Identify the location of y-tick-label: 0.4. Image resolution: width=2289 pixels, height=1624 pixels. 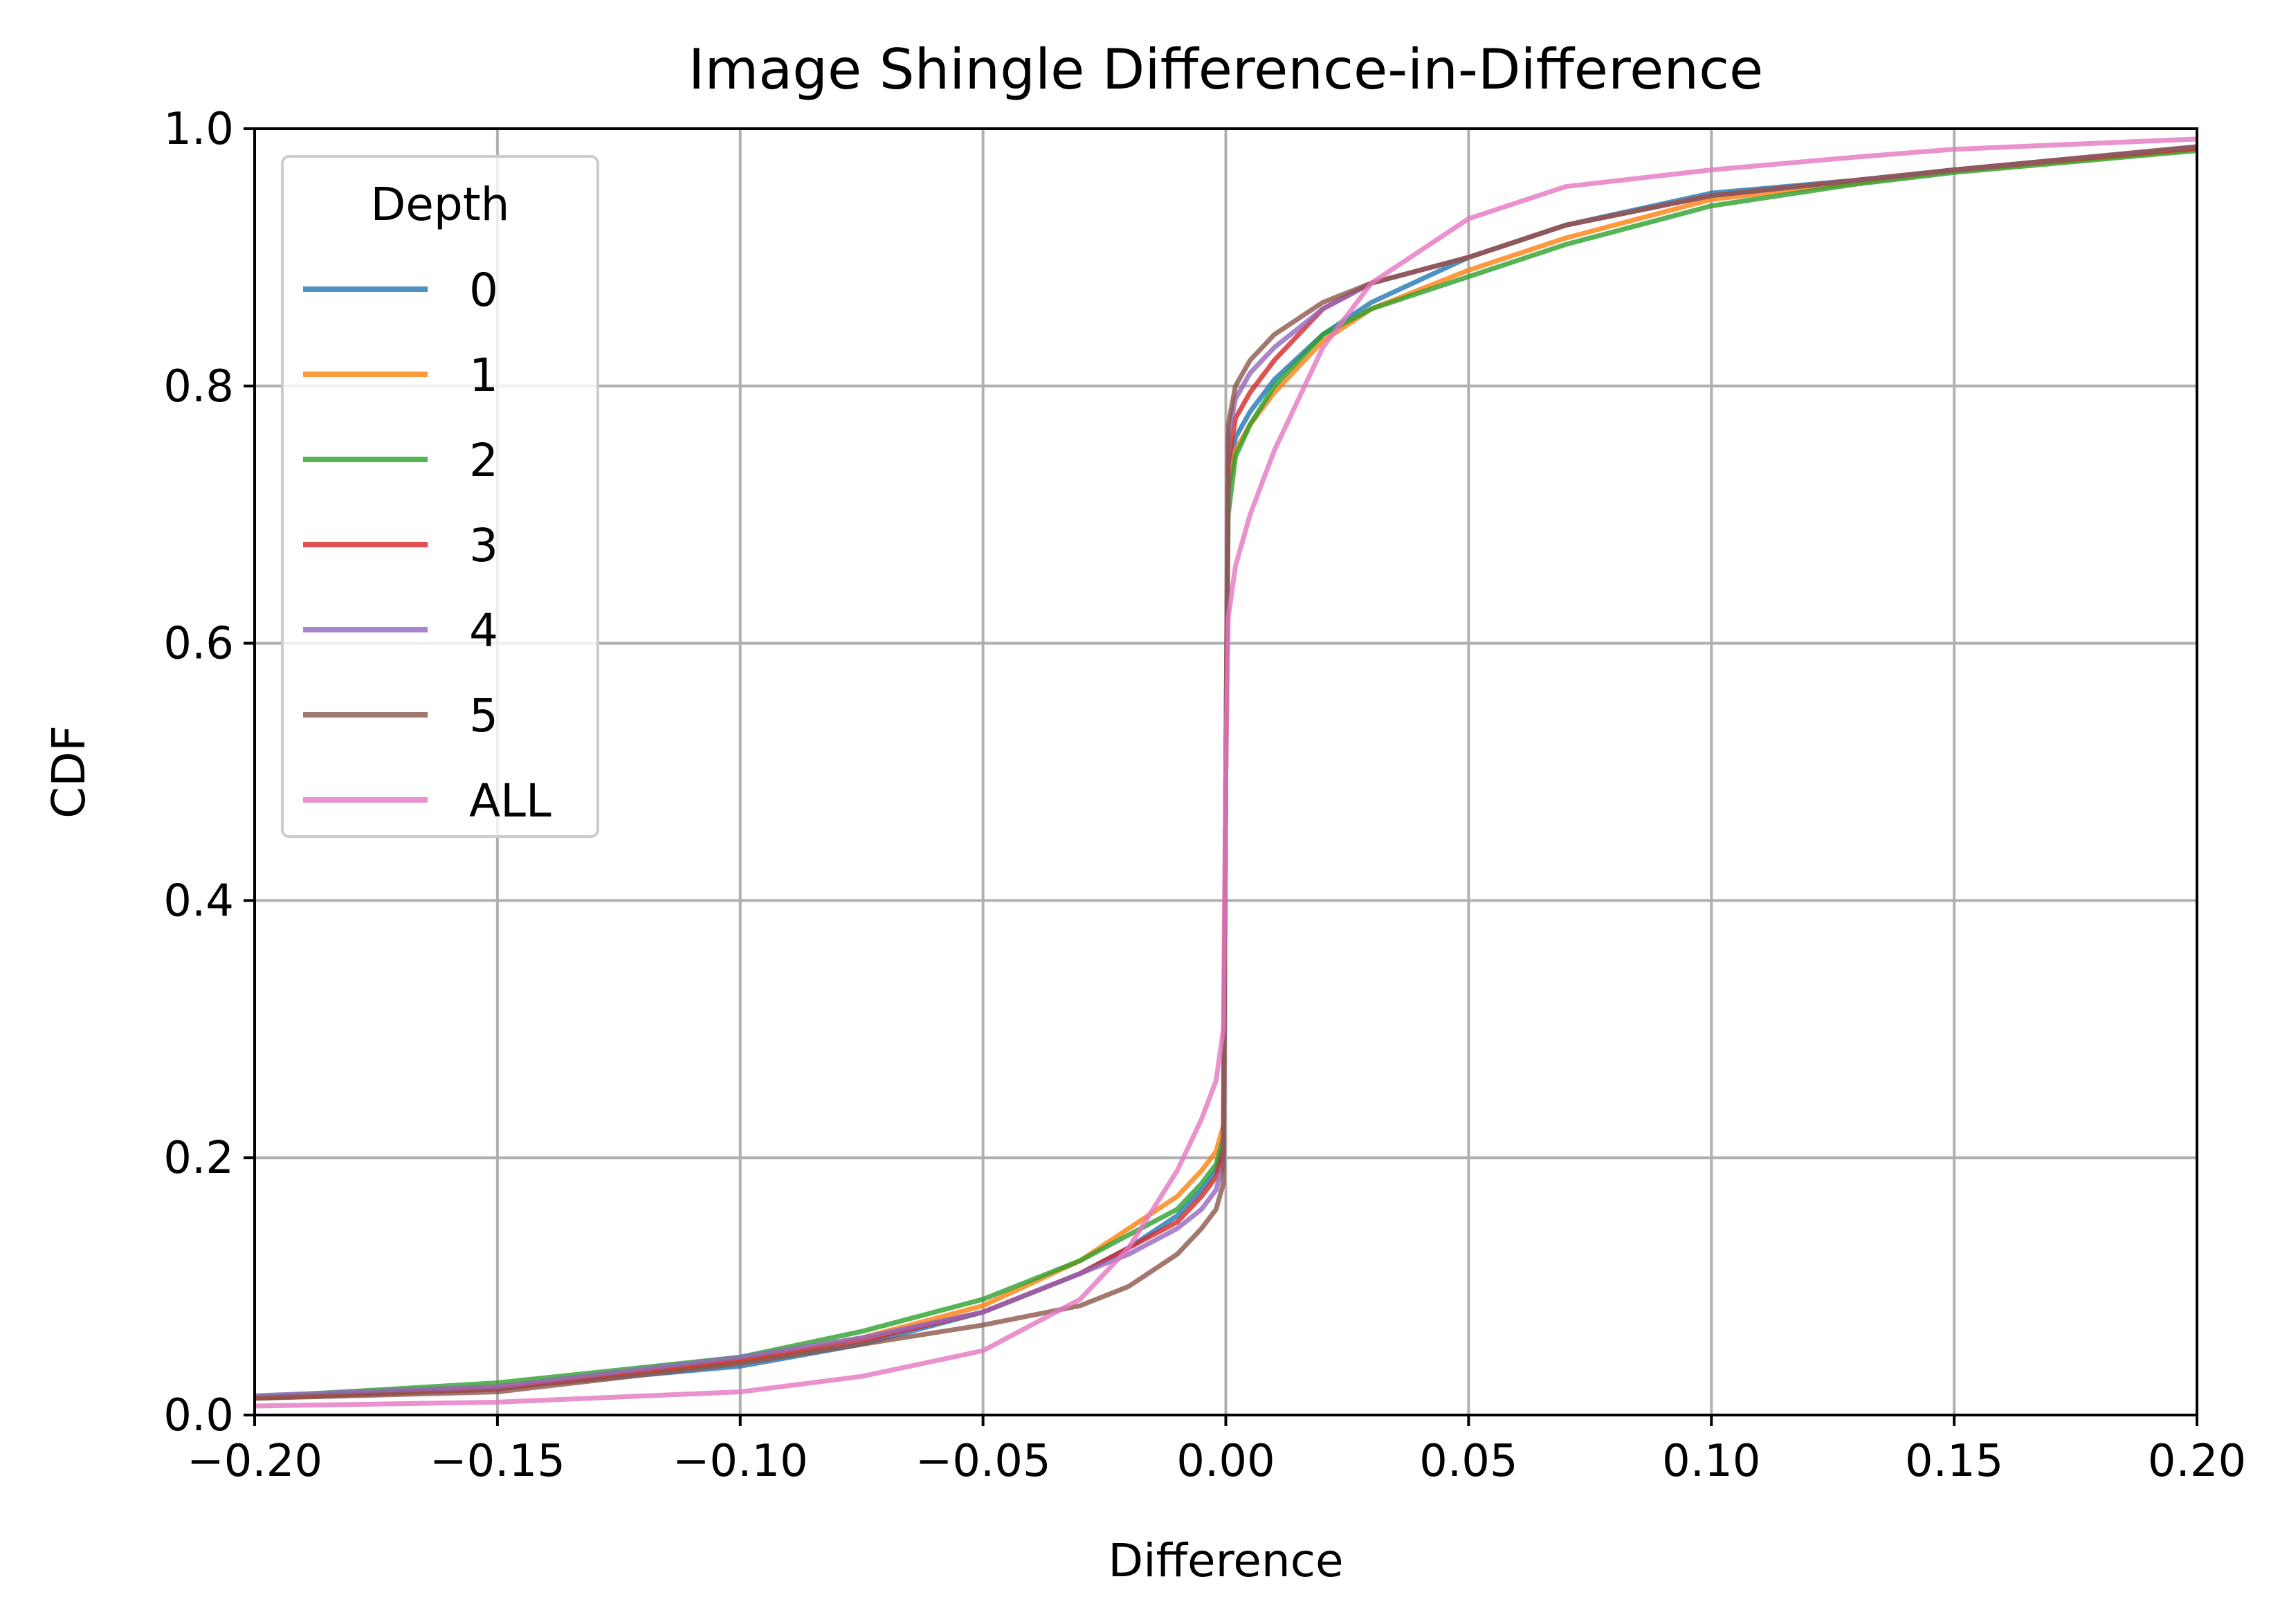
(198, 901).